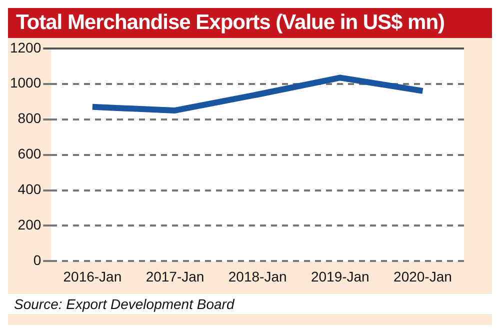 The height and width of the screenshot is (333, 500). I want to click on x-tick-label: 2019-Jan, so click(340, 276).